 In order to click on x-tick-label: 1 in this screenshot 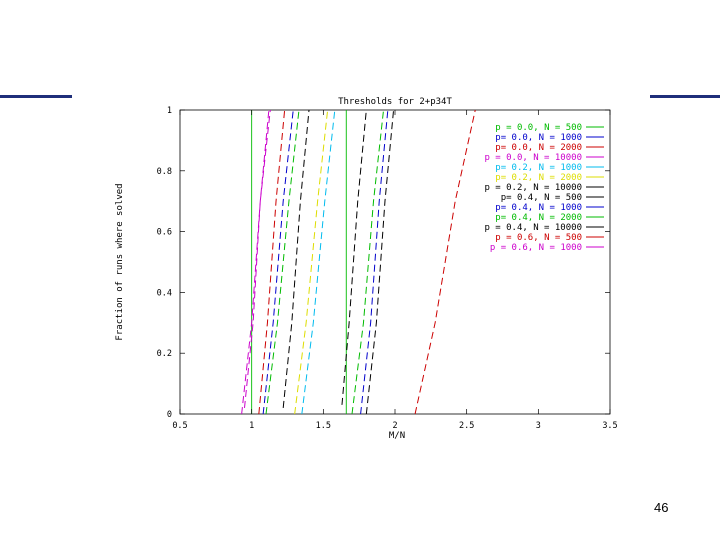, I will do `click(251, 426)`.